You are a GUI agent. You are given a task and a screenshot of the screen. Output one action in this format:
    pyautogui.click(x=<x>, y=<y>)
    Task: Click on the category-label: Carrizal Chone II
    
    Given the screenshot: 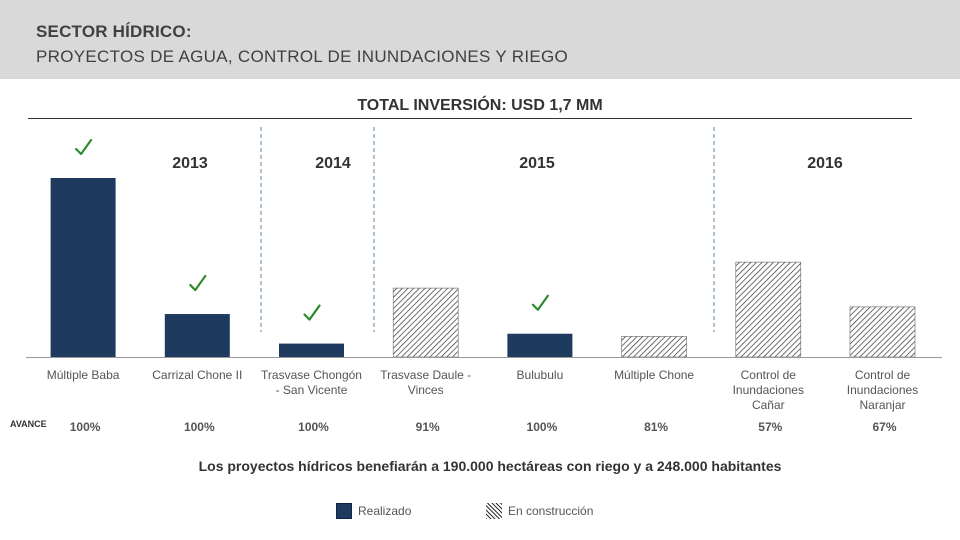 What is the action you would take?
    pyautogui.click(x=197, y=375)
    